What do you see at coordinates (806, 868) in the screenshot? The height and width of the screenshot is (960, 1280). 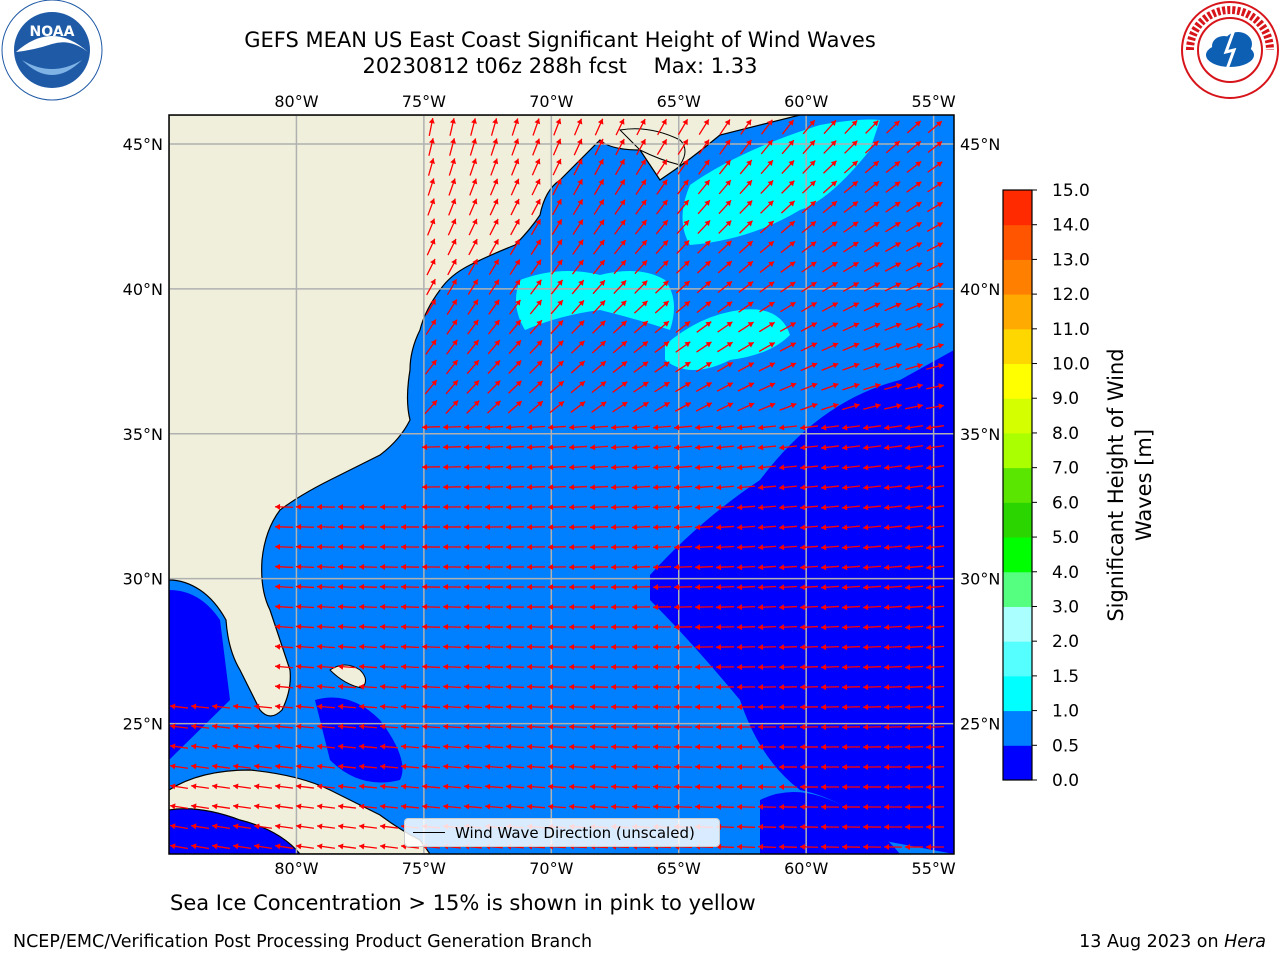 I see `lon-tick-label: 60°W` at bounding box center [806, 868].